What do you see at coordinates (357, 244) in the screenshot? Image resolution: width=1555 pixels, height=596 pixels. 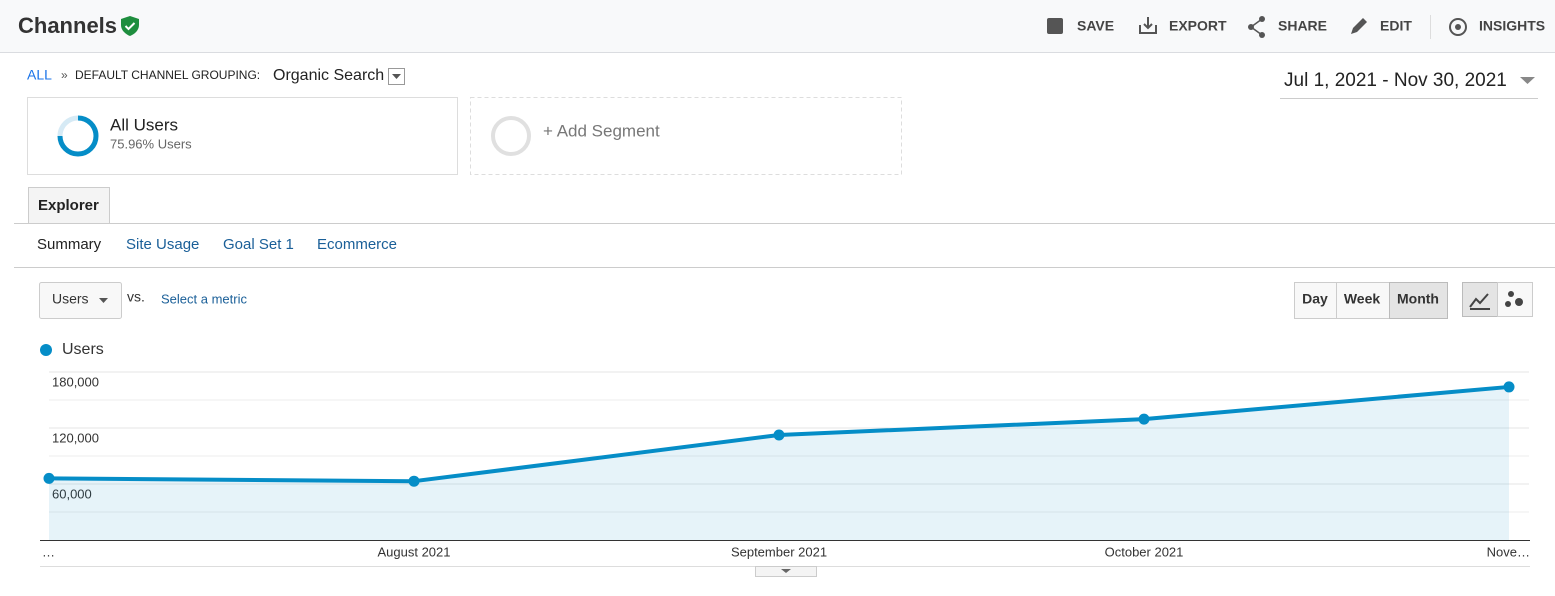 I see `subtab: Ecommerce` at bounding box center [357, 244].